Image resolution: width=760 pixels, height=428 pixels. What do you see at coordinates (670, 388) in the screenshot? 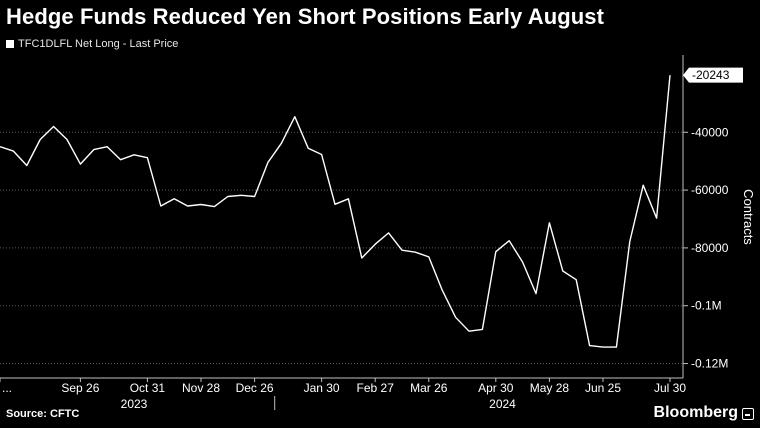
I see `x-tick-label: Jul 30` at bounding box center [670, 388].